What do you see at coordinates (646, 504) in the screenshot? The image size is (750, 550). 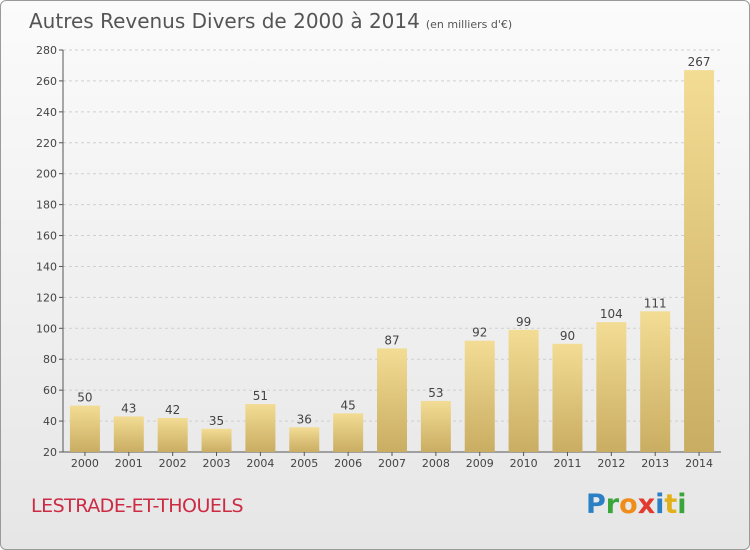 I see `logo-letter: x` at bounding box center [646, 504].